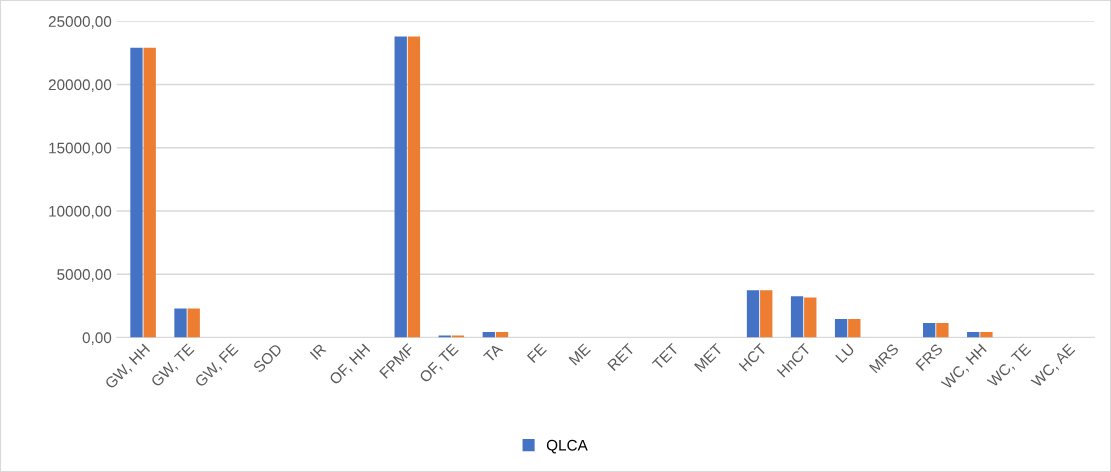 This screenshot has height=472, width=1111. What do you see at coordinates (80, 149) in the screenshot?
I see `y-tick-label: 15000,00` at bounding box center [80, 149].